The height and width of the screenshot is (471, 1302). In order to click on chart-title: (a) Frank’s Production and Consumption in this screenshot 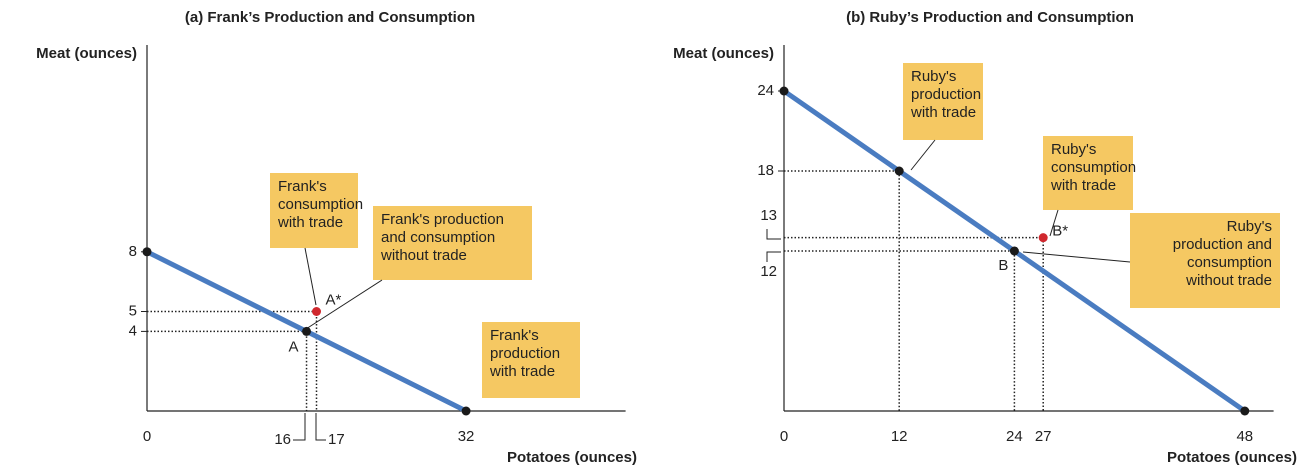, I will do `click(330, 17)`.